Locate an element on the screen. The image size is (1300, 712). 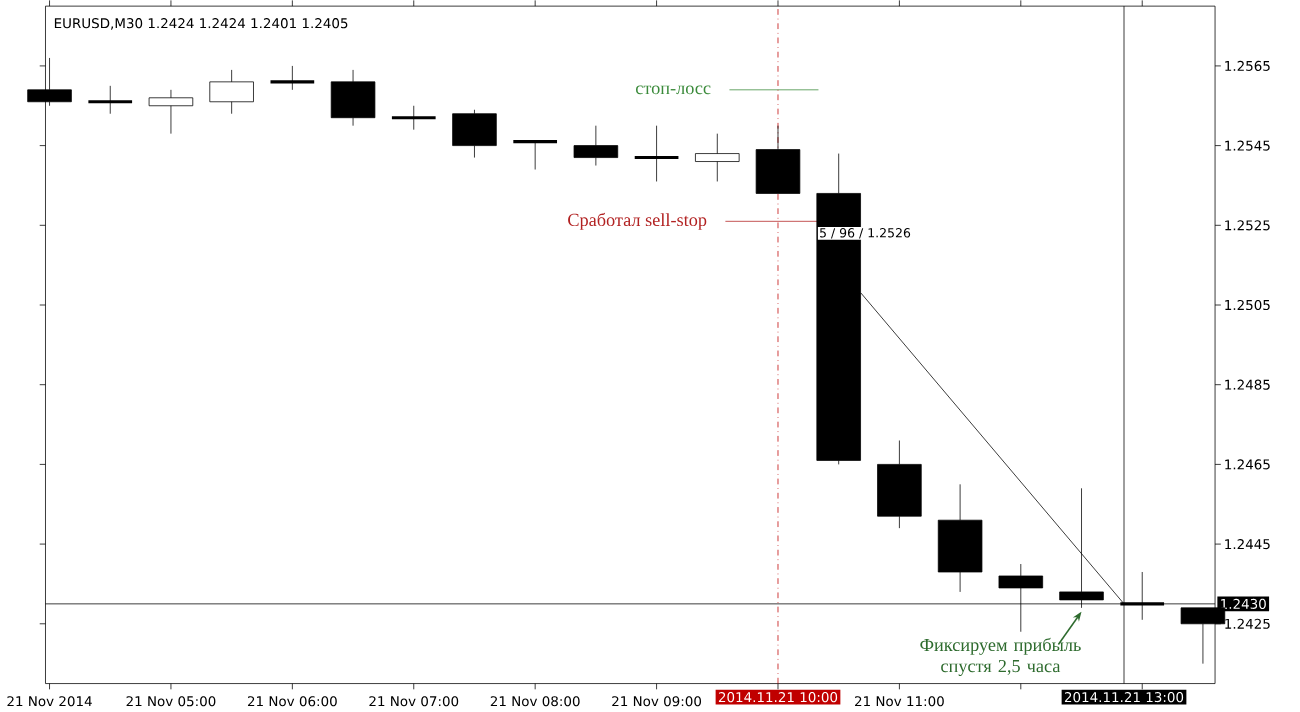
annotation: Сработал sell-stop is located at coordinates (637, 221).